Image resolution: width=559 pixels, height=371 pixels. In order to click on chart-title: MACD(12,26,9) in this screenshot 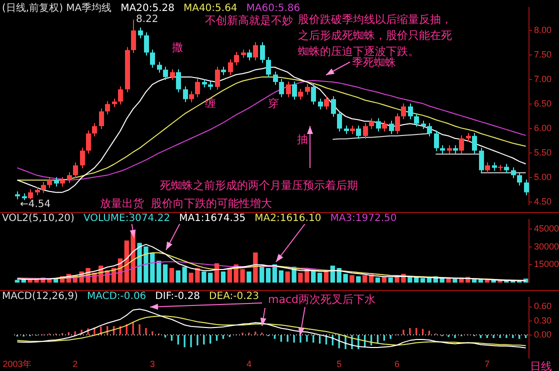, I will do `click(40, 296)`.